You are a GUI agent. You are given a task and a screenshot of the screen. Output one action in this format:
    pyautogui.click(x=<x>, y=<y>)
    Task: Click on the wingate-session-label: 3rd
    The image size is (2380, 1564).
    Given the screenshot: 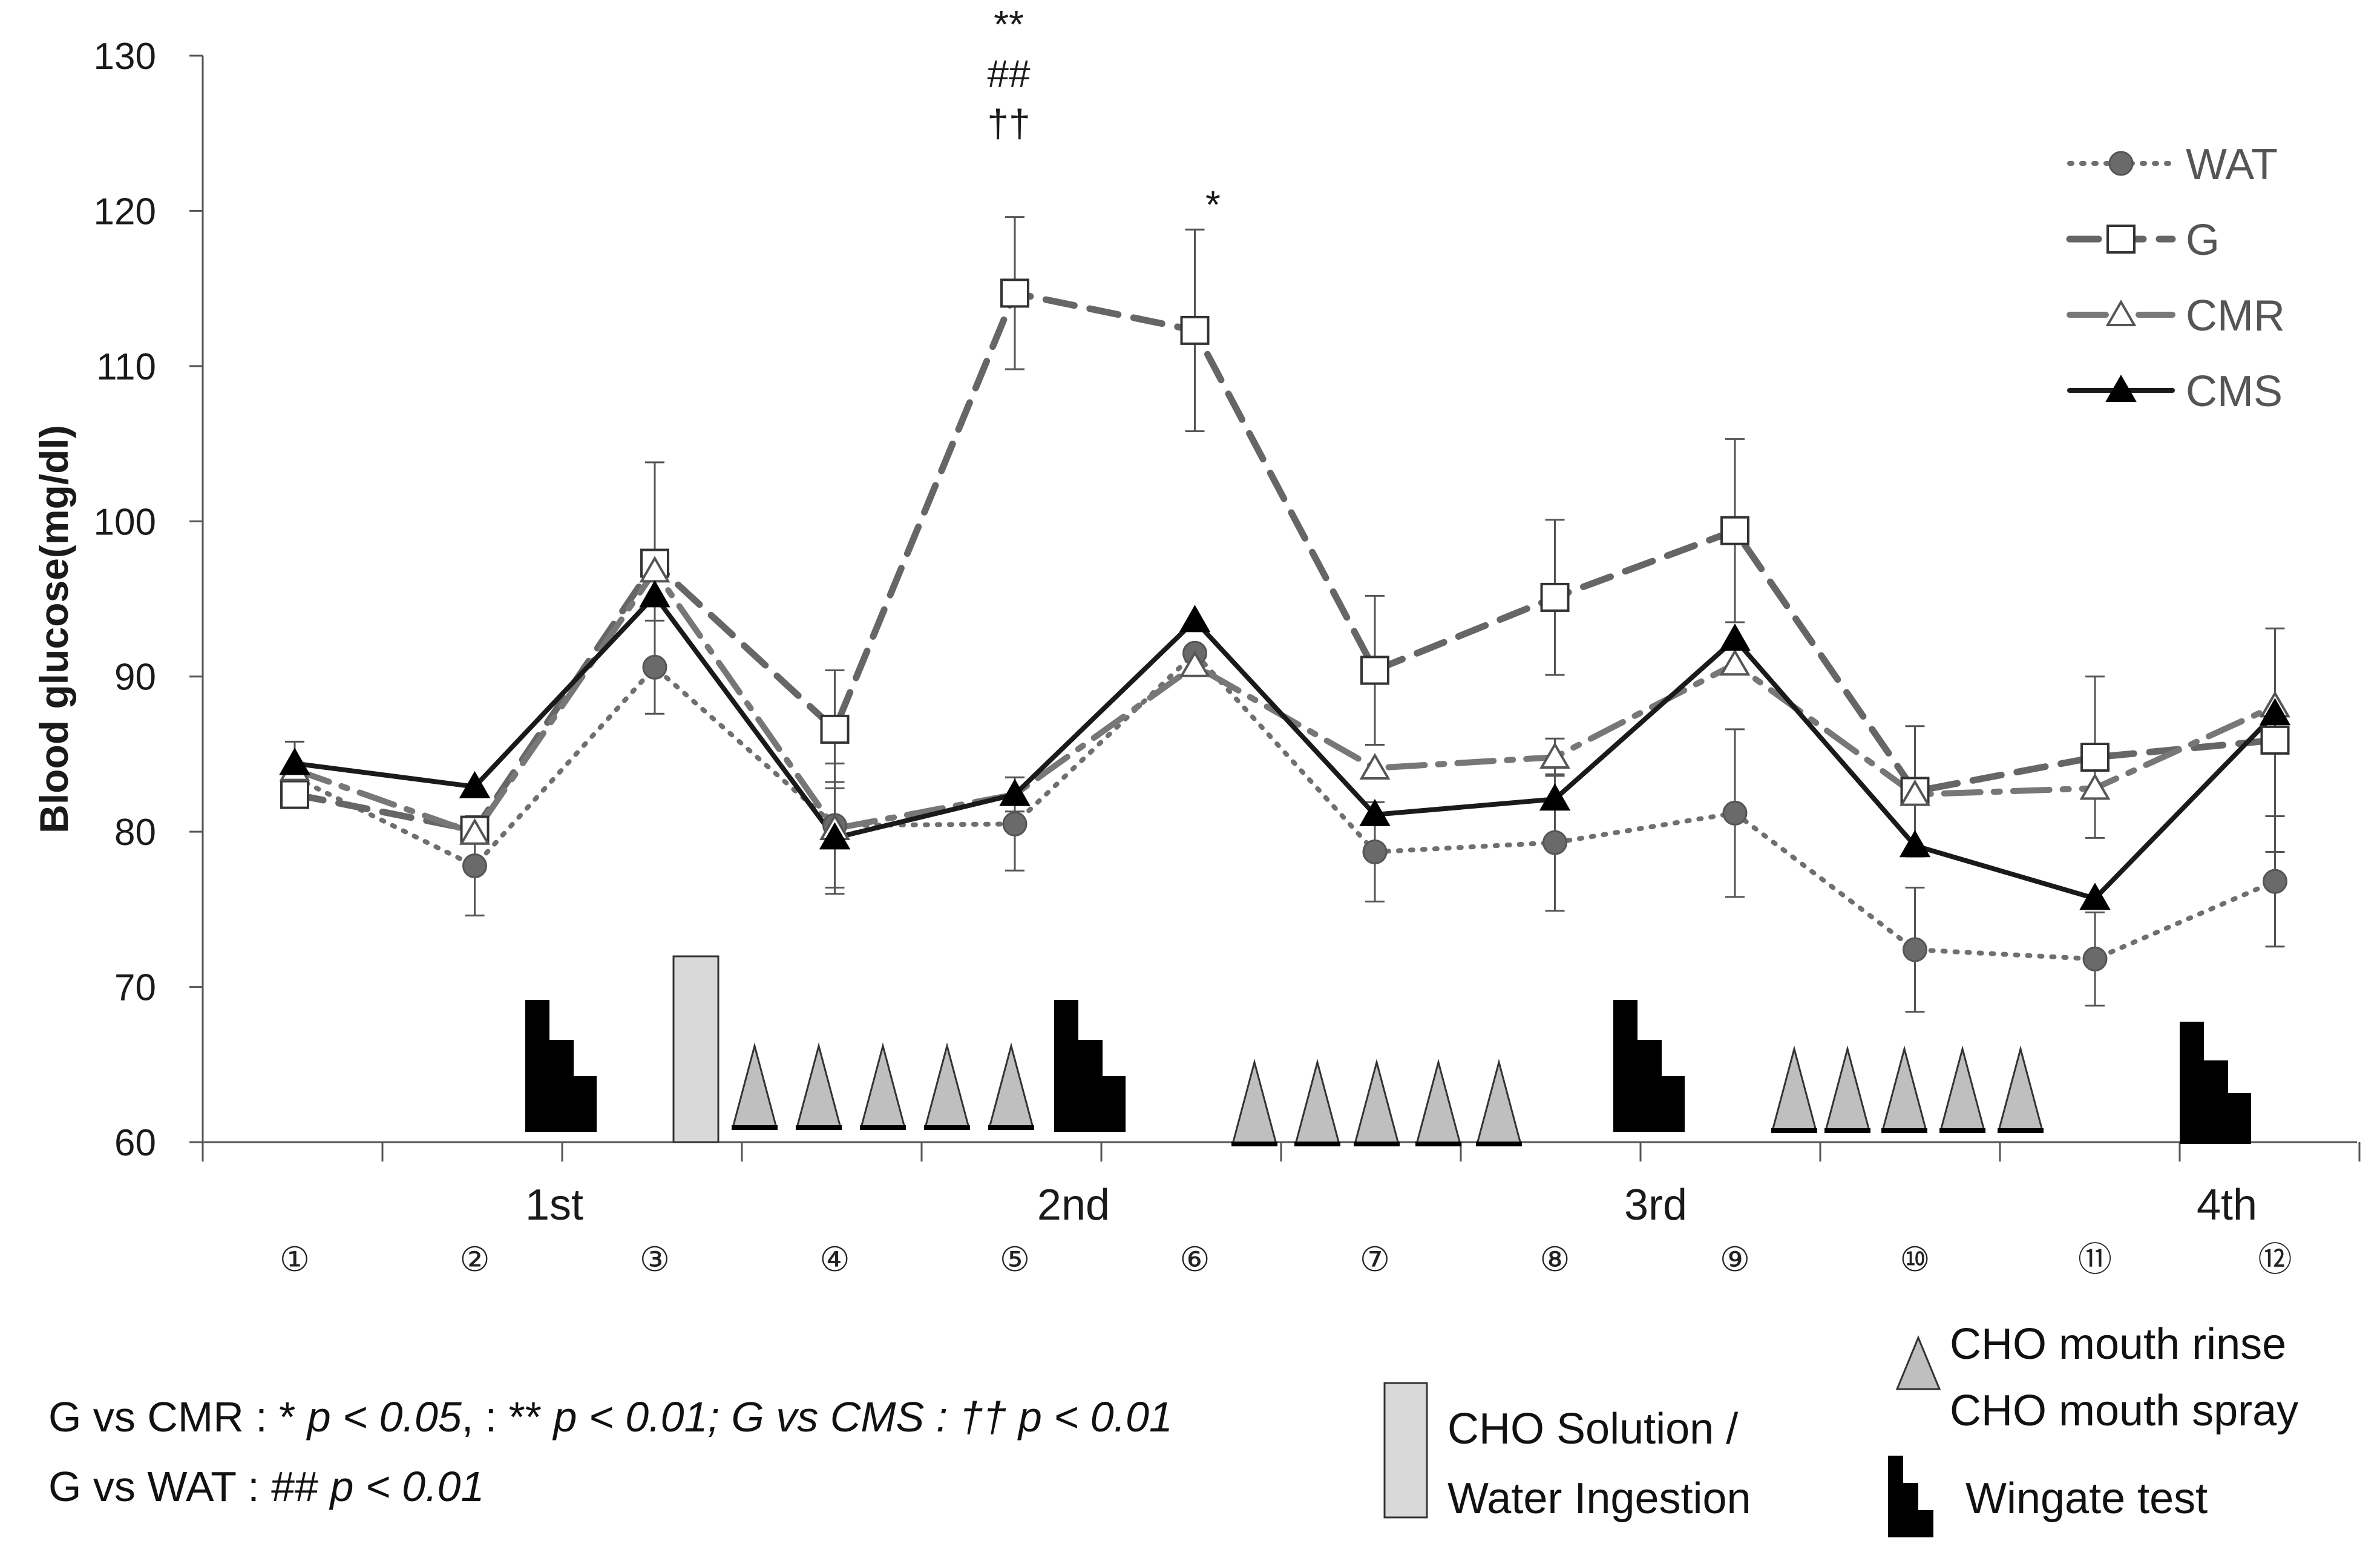 What is the action you would take?
    pyautogui.click(x=1655, y=1205)
    